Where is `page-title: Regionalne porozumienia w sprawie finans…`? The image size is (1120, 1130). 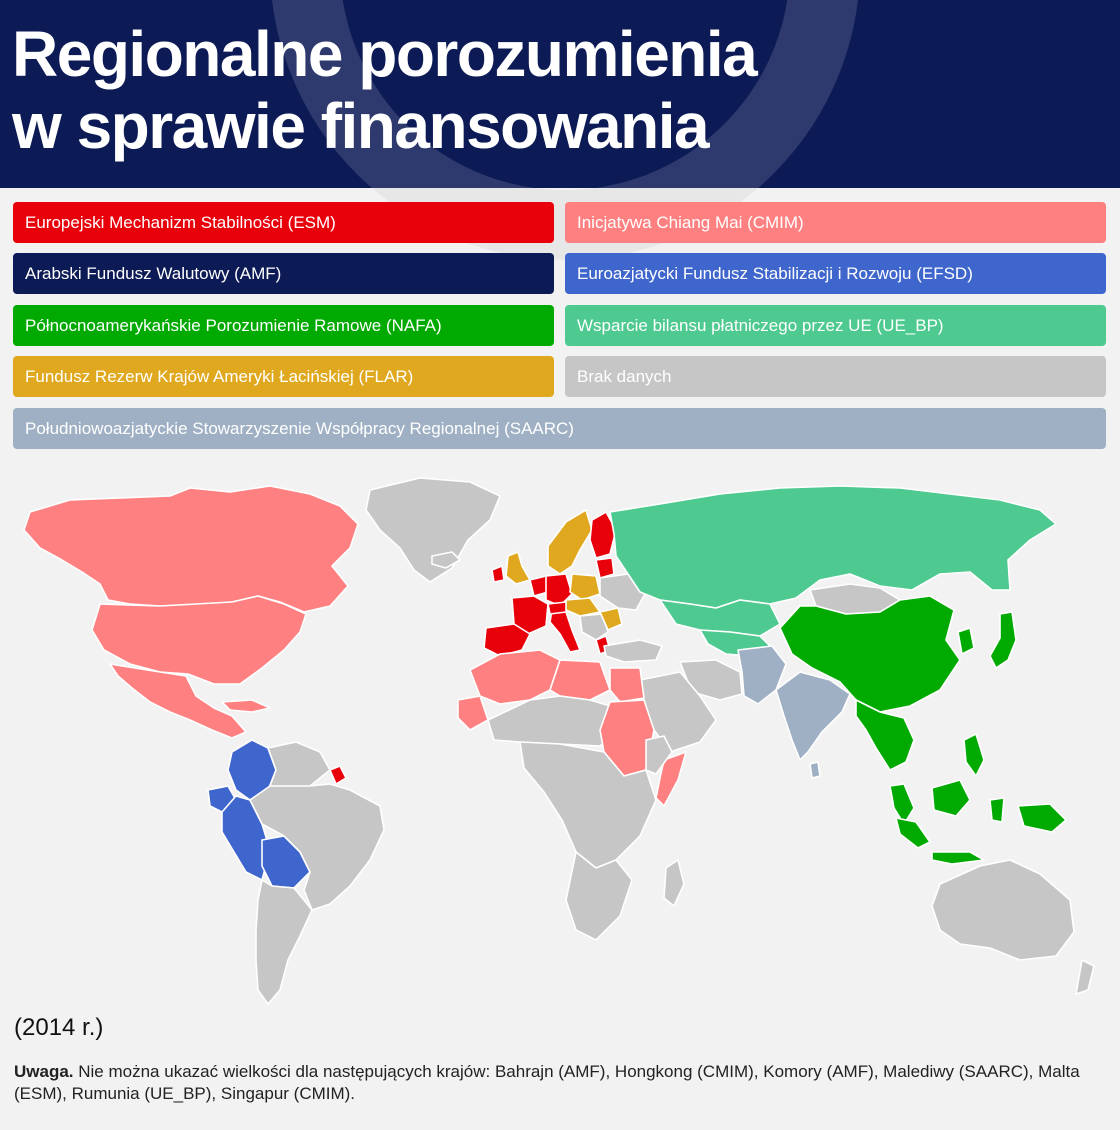 page-title: Regionalne porozumienia w sprawie finans… is located at coordinates (385, 90).